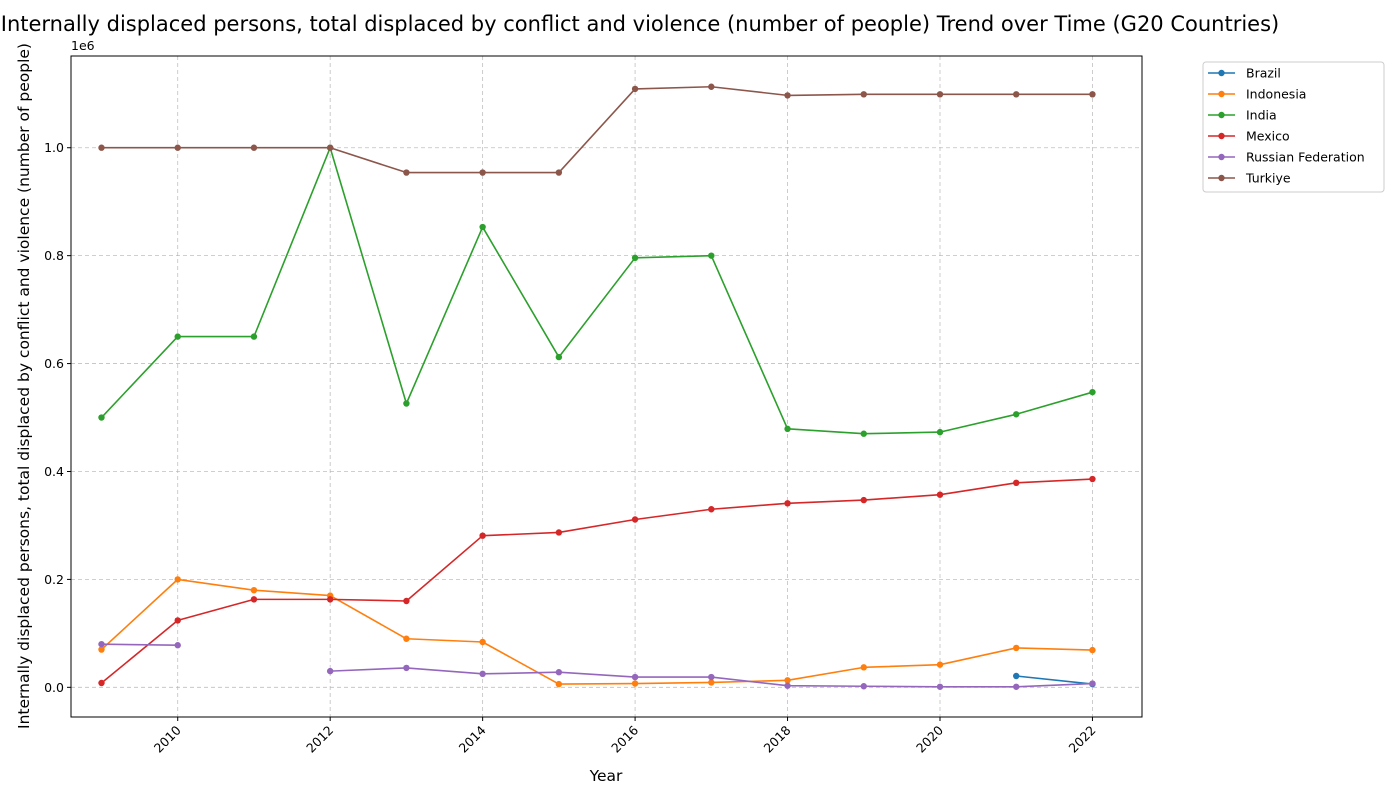 The image size is (1400, 804). What do you see at coordinates (1016, 676) in the screenshot?
I see `data-point-brazil` at bounding box center [1016, 676].